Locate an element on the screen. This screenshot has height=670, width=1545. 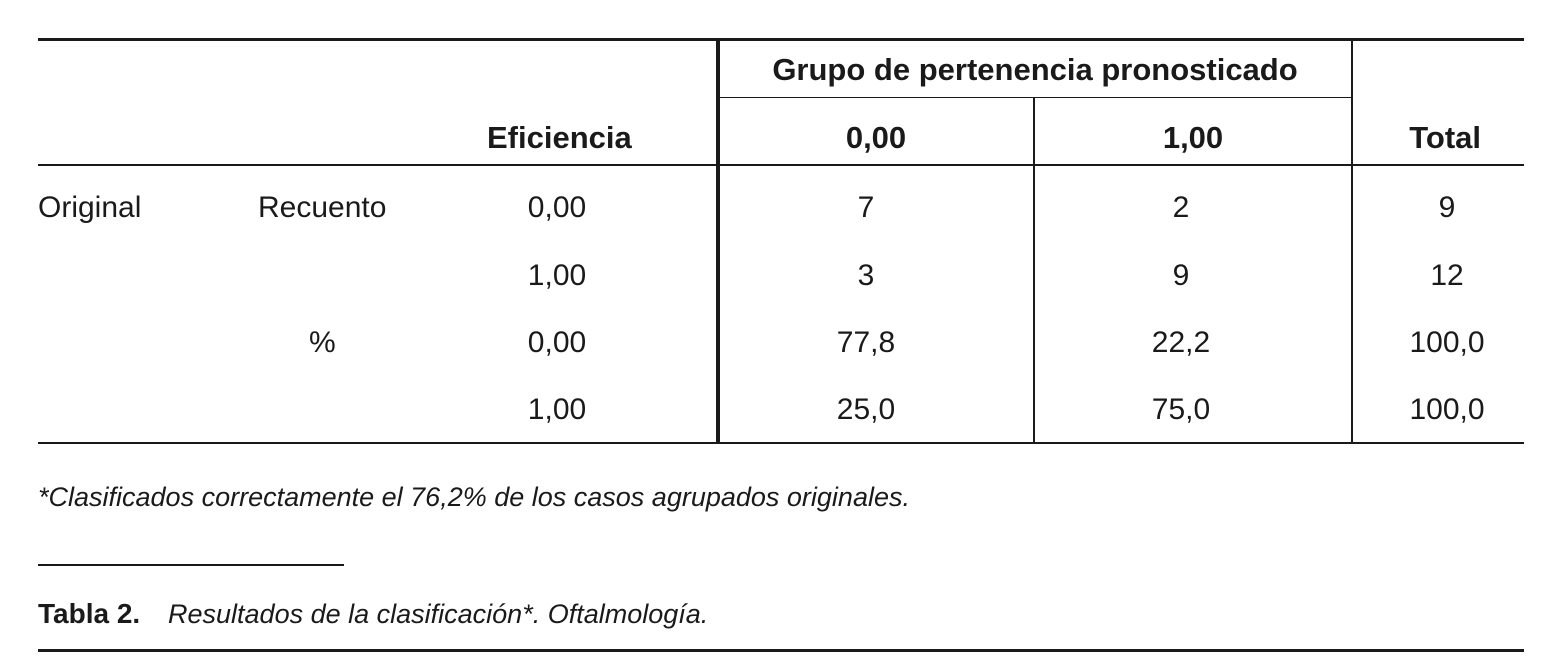
row-label-original: Original is located at coordinates (90, 207).